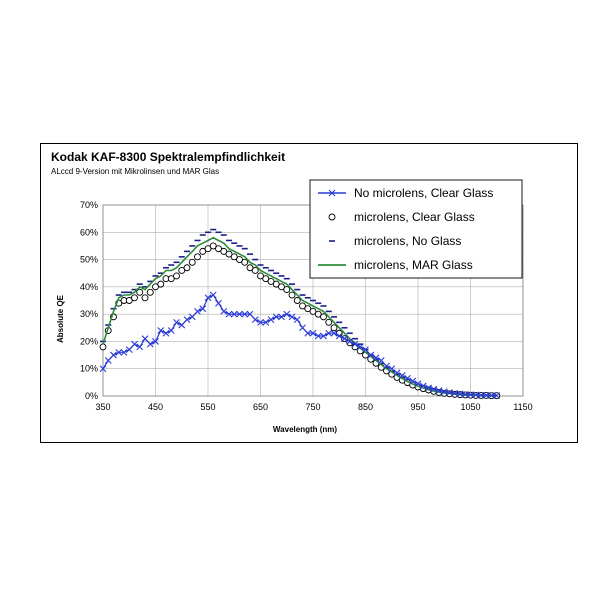  Describe the element at coordinates (305, 429) in the screenshot. I see `x-axis-label: Wavelength (nm)` at that location.